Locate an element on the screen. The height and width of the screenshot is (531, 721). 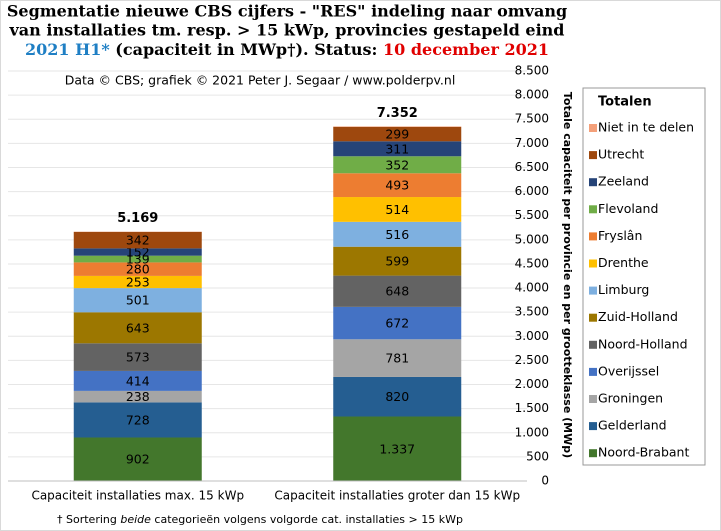
legend-label: Overijssel is located at coordinates (628, 370).